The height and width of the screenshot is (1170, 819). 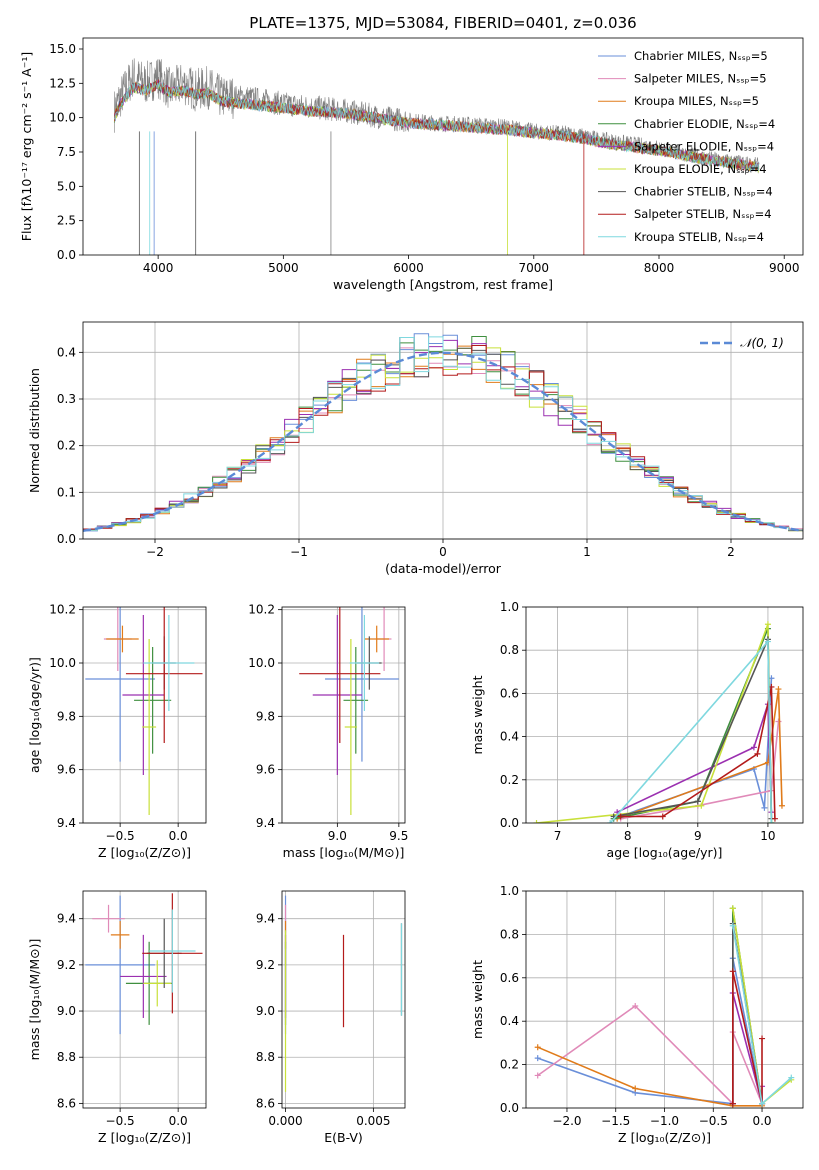 What do you see at coordinates (665, 852) in the screenshot?
I see `x-axis-label: age [log₁₀(age/yr)]` at bounding box center [665, 852].